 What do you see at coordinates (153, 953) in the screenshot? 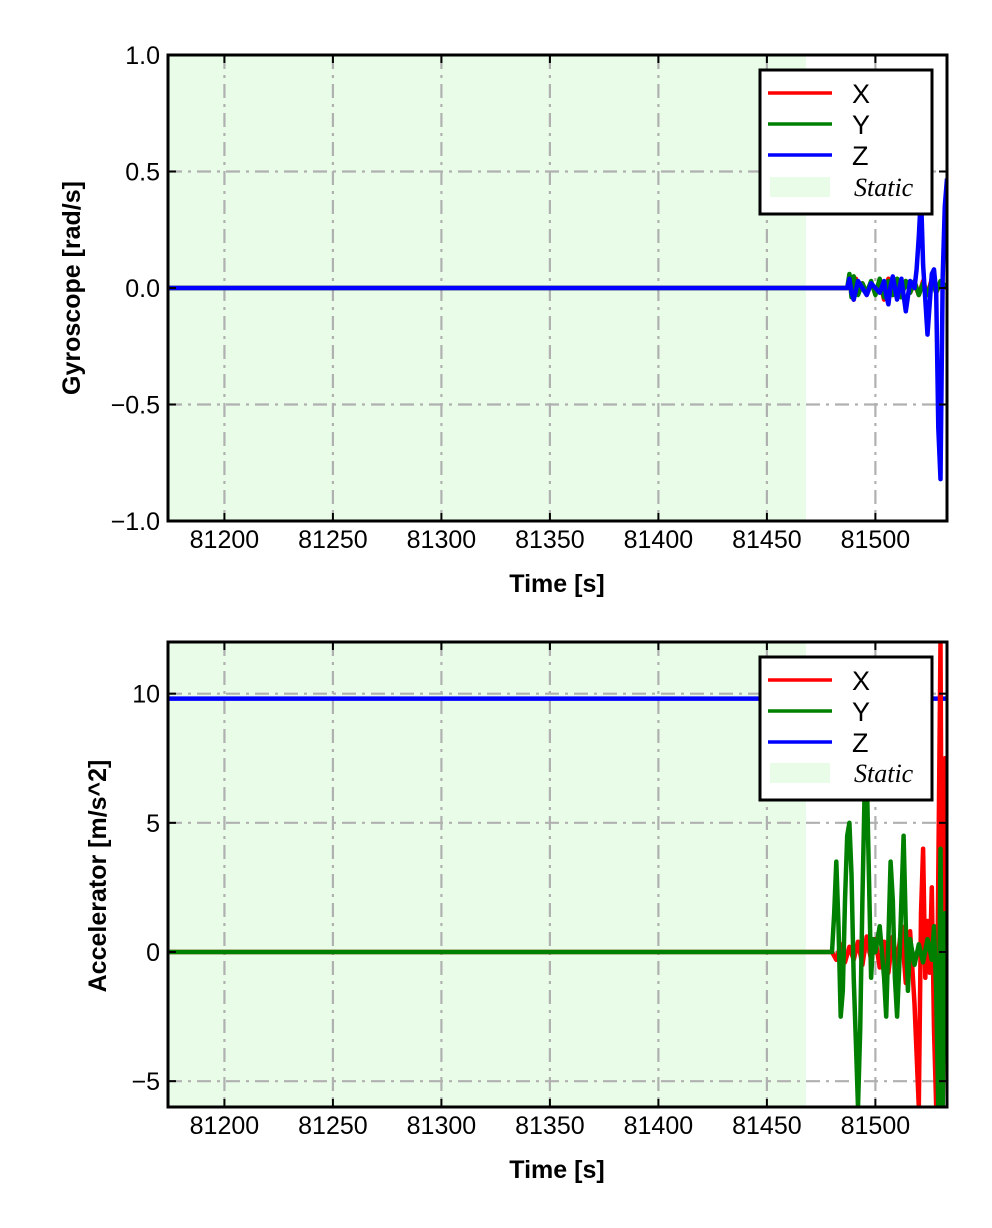
I see `y-tick-label: 0` at bounding box center [153, 953].